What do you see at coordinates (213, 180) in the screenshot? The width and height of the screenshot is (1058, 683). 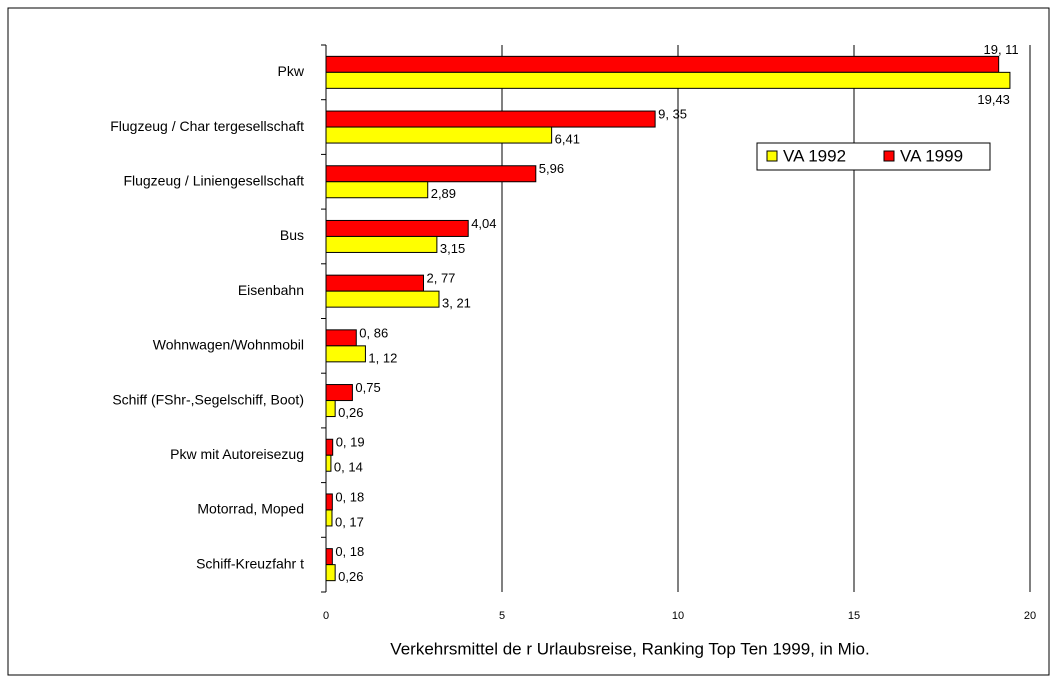 I see `y-tick-label: Flugzeug / Liniengesellschaft` at bounding box center [213, 180].